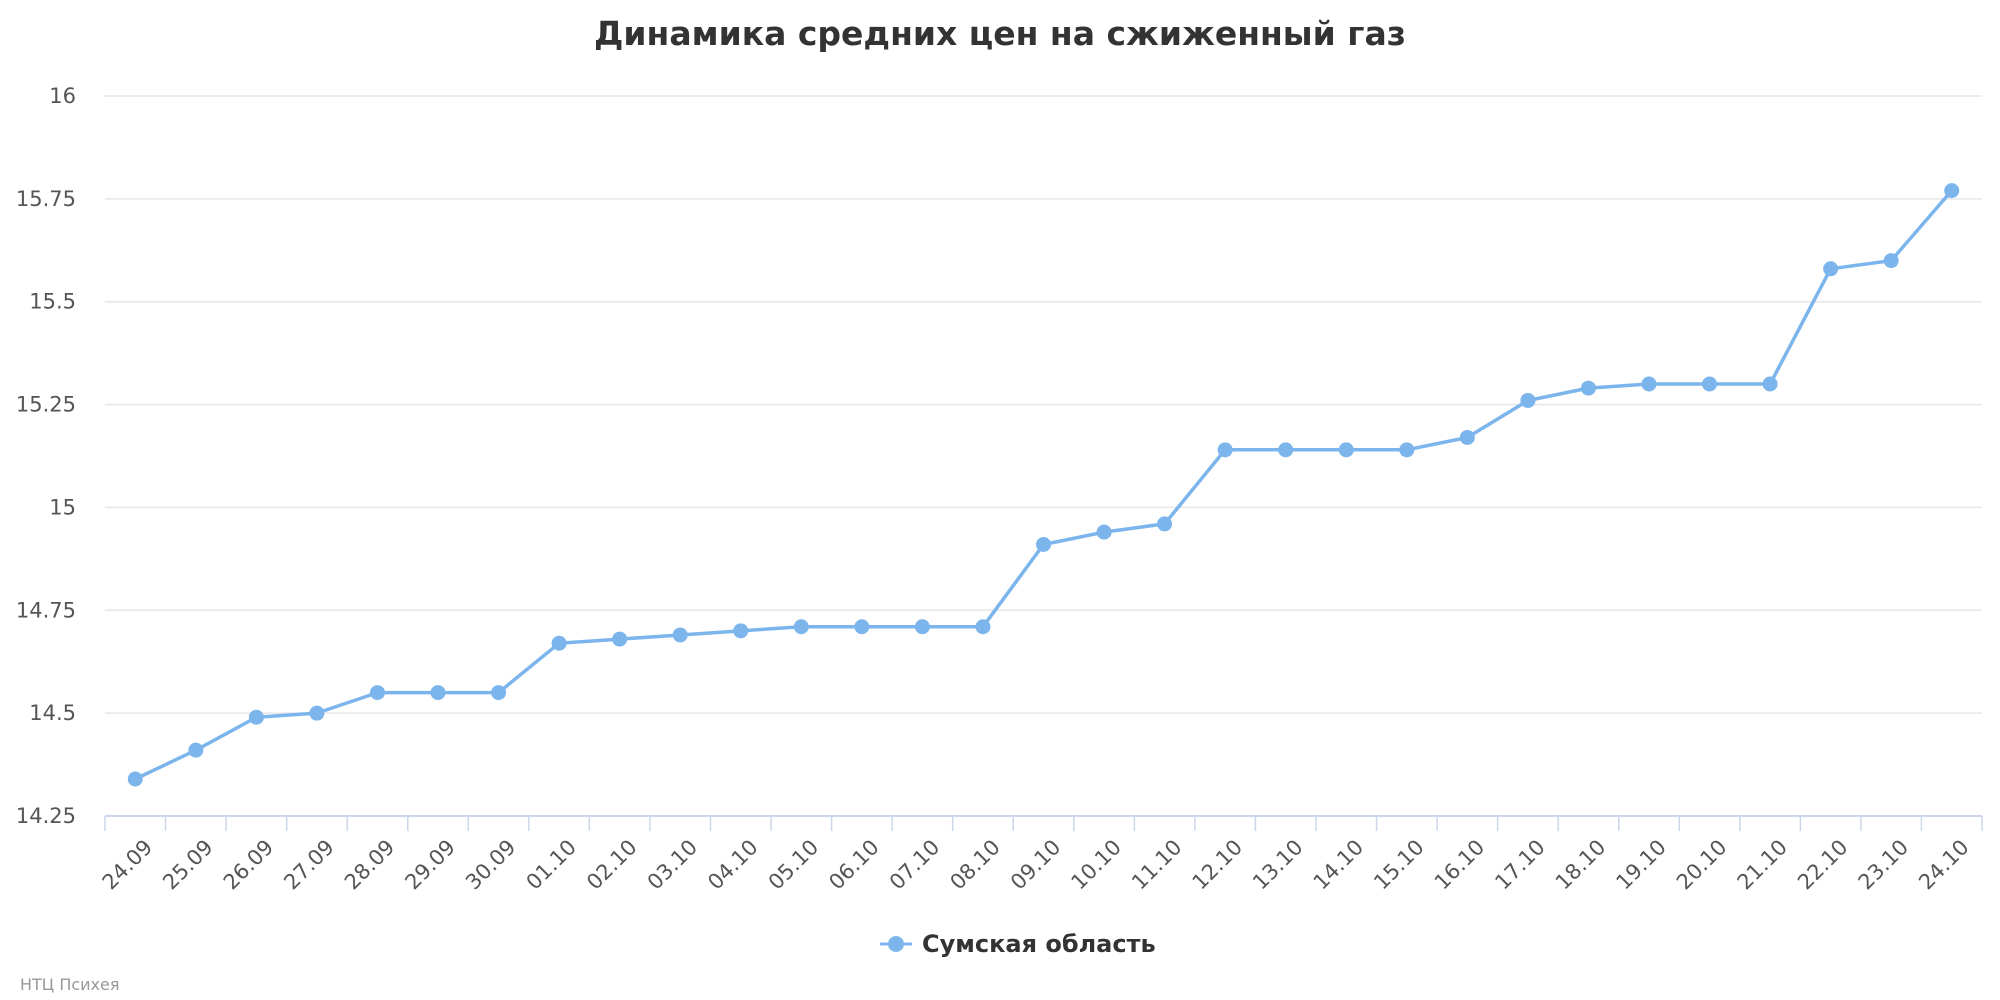 This screenshot has width=2000, height=1000. I want to click on x-tick-label: 19.10, so click(1640, 864).